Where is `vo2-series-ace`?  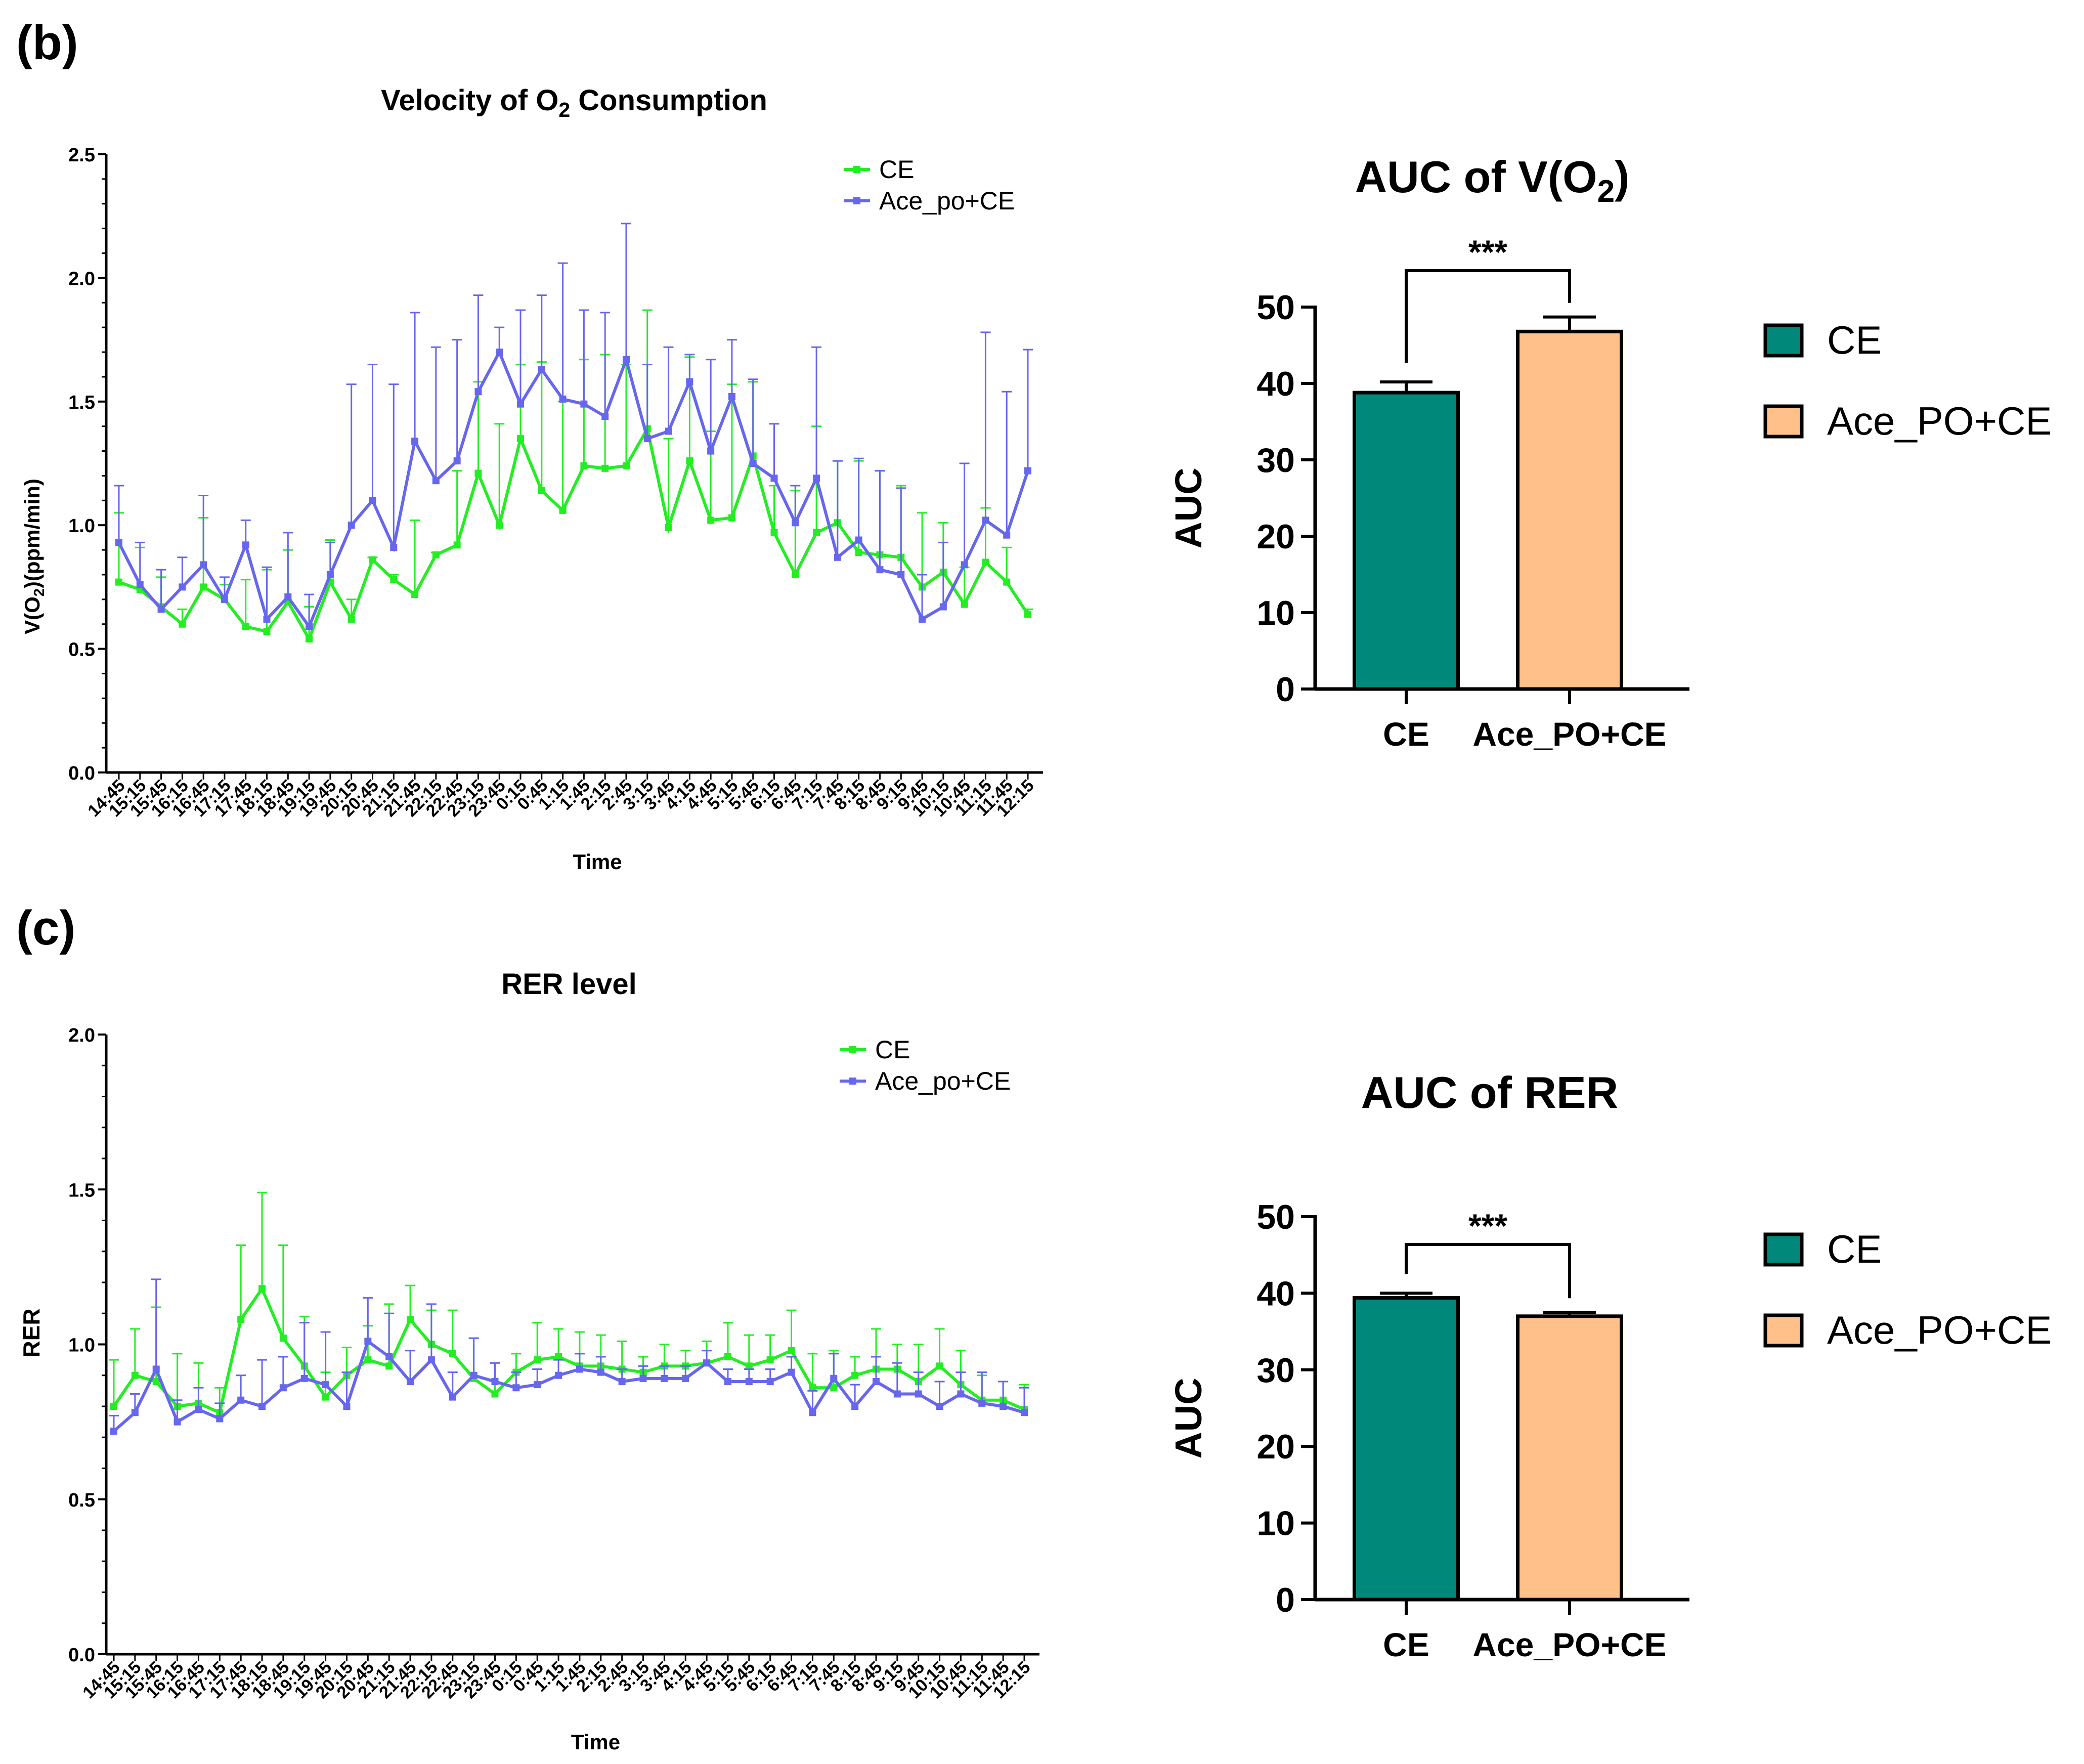 vo2-series-ace is located at coordinates (574, 426).